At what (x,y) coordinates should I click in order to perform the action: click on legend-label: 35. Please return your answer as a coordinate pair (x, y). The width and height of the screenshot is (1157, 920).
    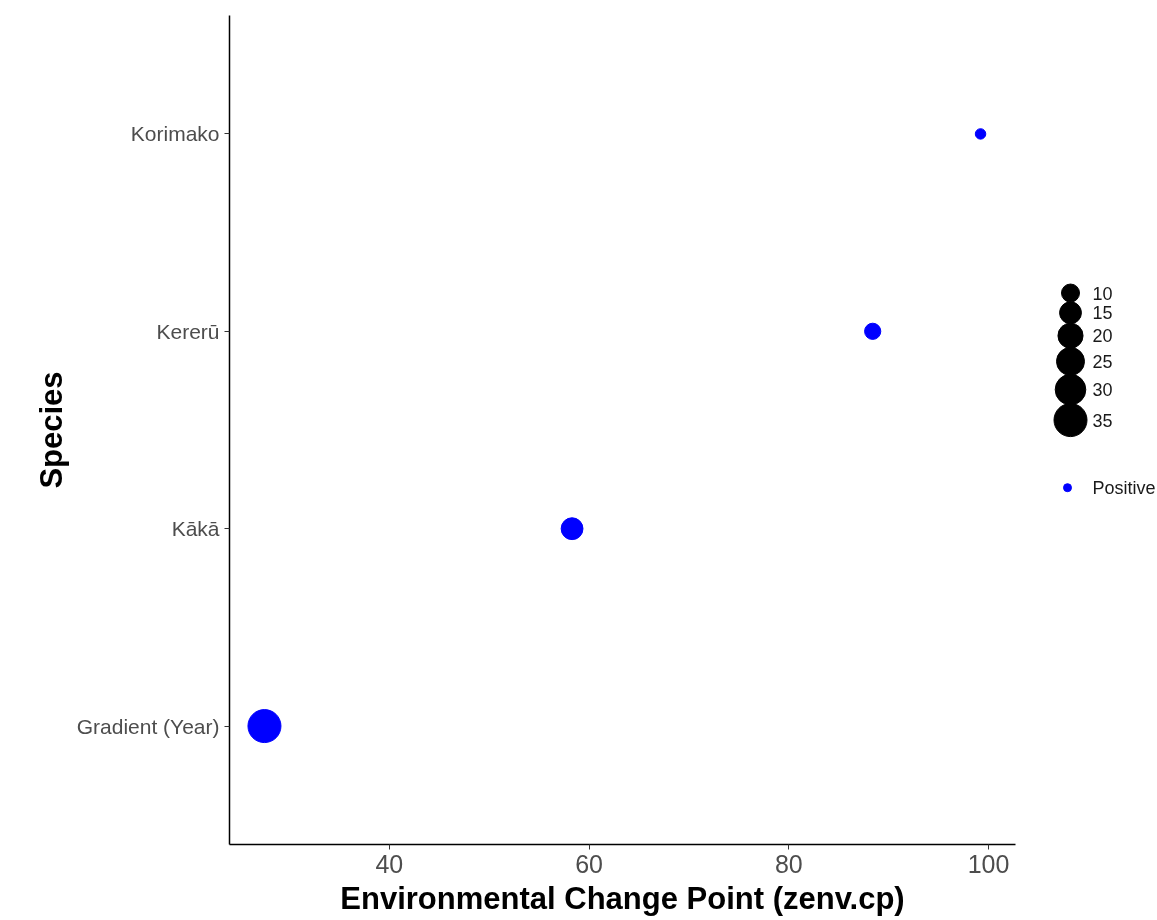
    Looking at the image, I should click on (1102, 420).